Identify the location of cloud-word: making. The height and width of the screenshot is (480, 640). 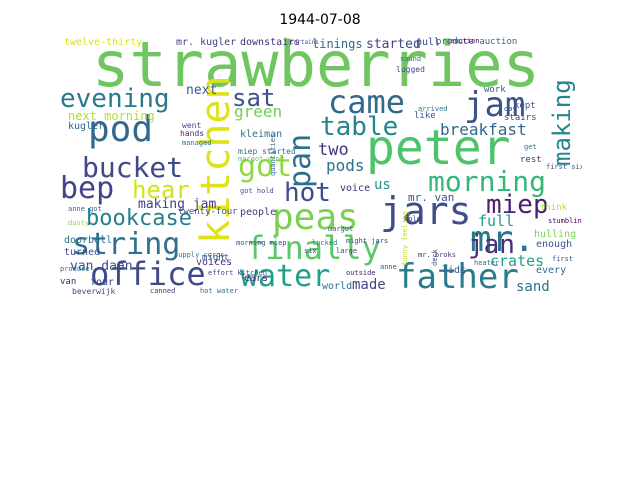
(562, 122).